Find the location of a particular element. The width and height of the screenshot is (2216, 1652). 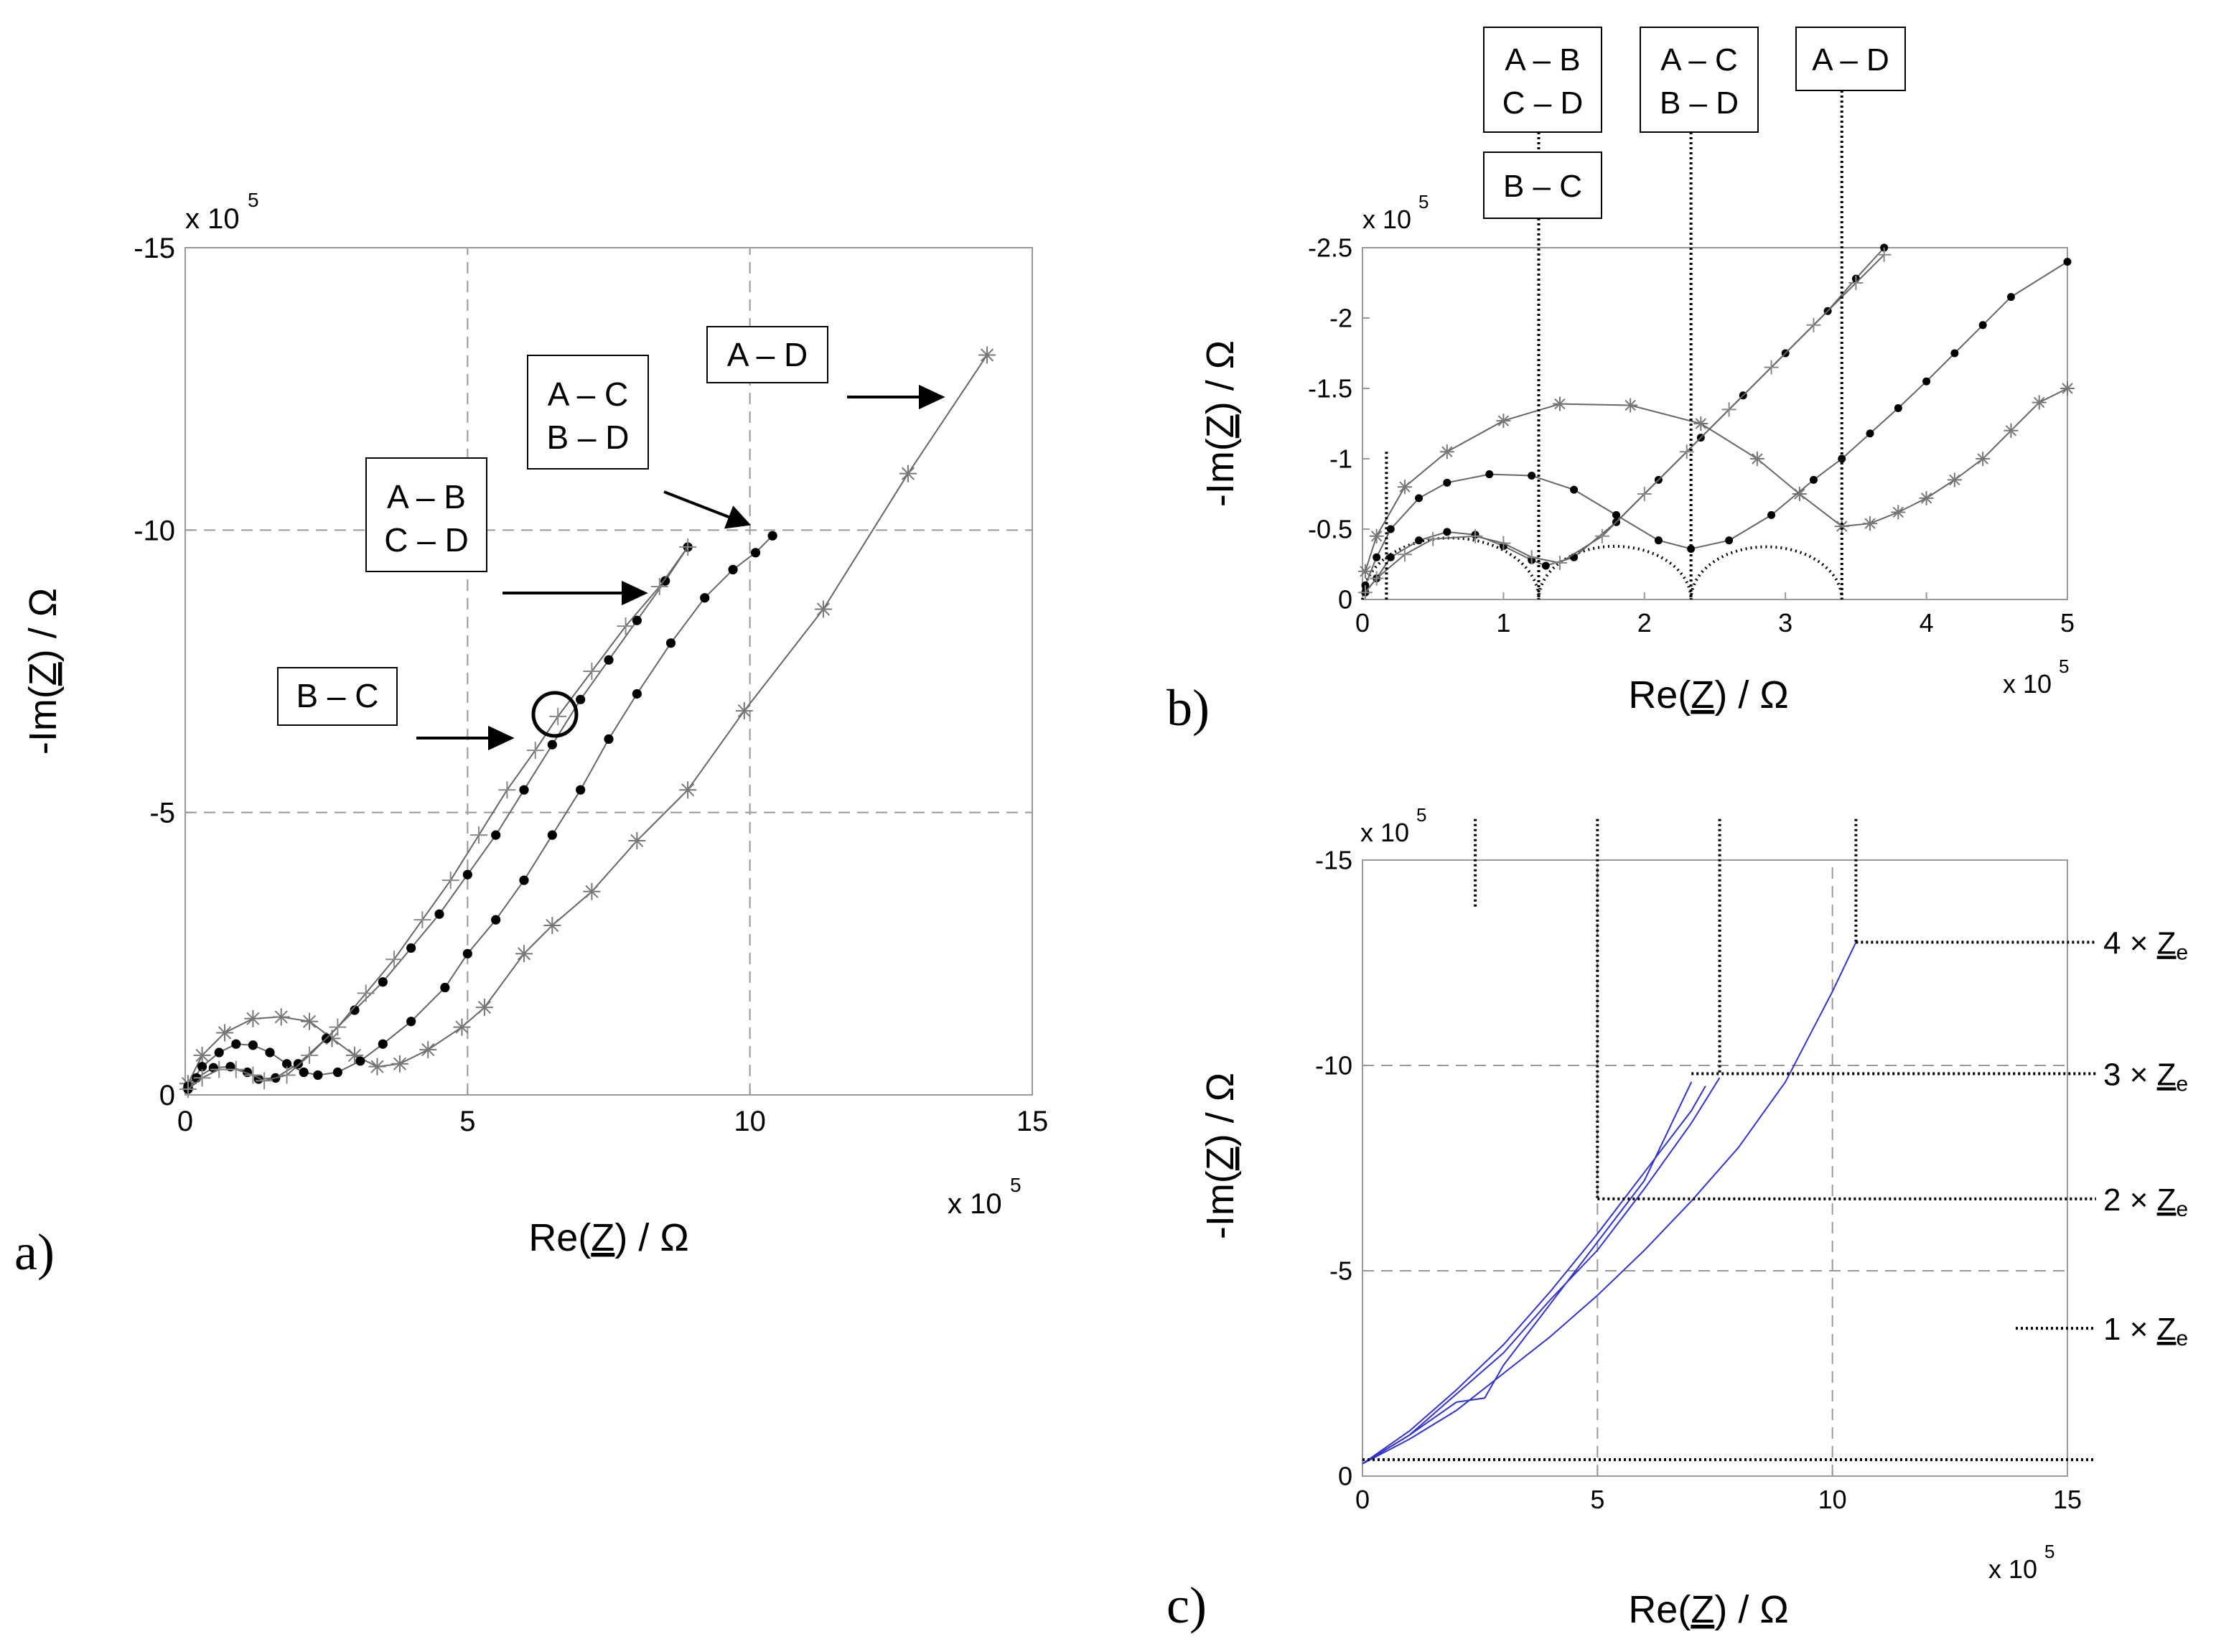

annotation-box-ac-bd: A – C B – D is located at coordinates (588, 412).